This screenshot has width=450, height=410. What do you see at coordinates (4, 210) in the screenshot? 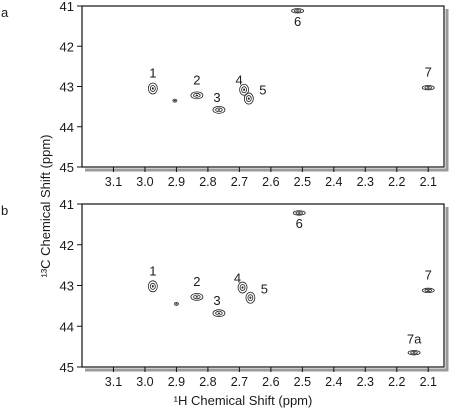
I see `panel-label: b` at bounding box center [4, 210].